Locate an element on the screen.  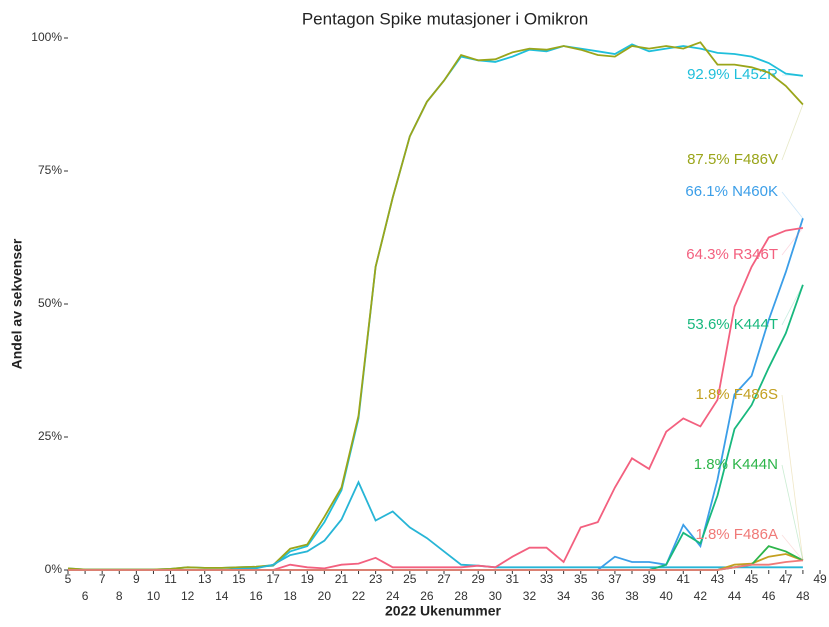
series-label: 1.8% K444N is located at coordinates (736, 464).